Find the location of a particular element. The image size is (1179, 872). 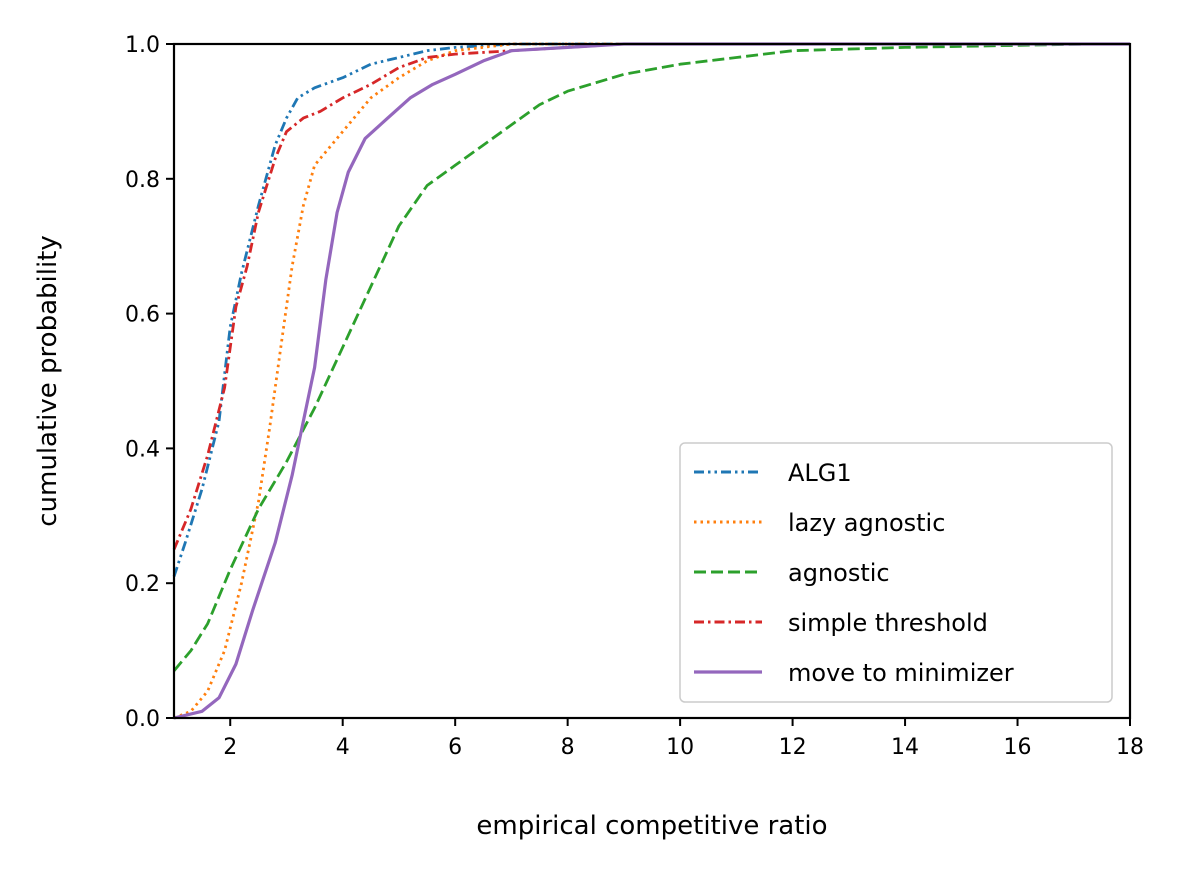

y-tick-label-5: 1.0 is located at coordinates (142, 45).